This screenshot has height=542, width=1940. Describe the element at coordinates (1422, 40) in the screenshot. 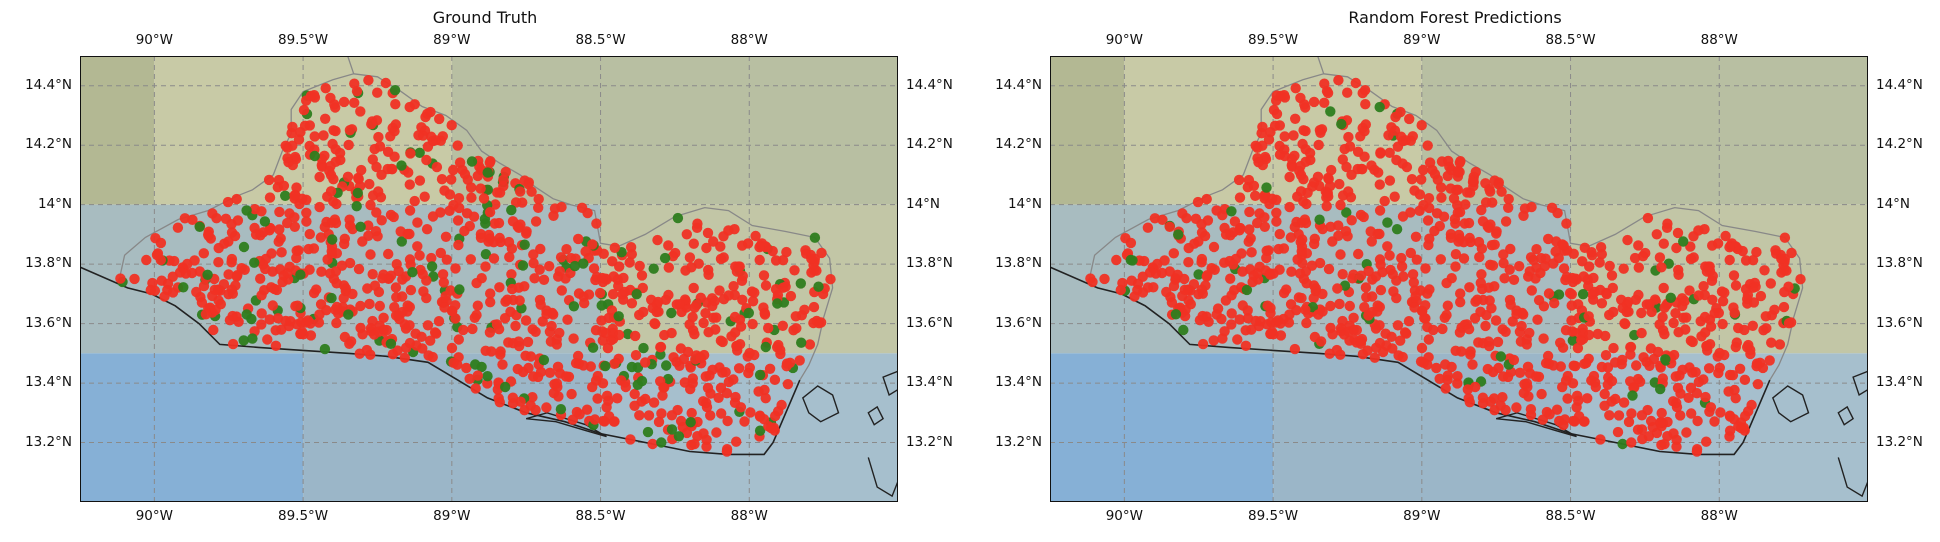

I see `lon-tick-label: 89°W` at that location.